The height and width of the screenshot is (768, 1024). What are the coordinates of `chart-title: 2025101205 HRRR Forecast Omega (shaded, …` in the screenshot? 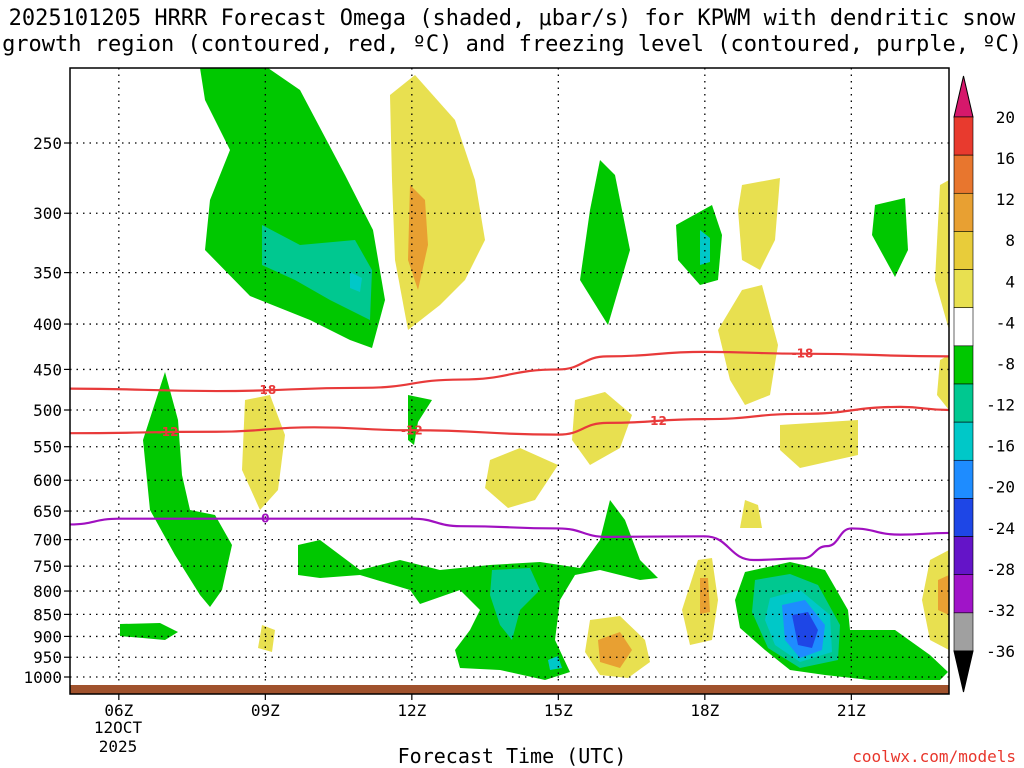 It's located at (512, 32).